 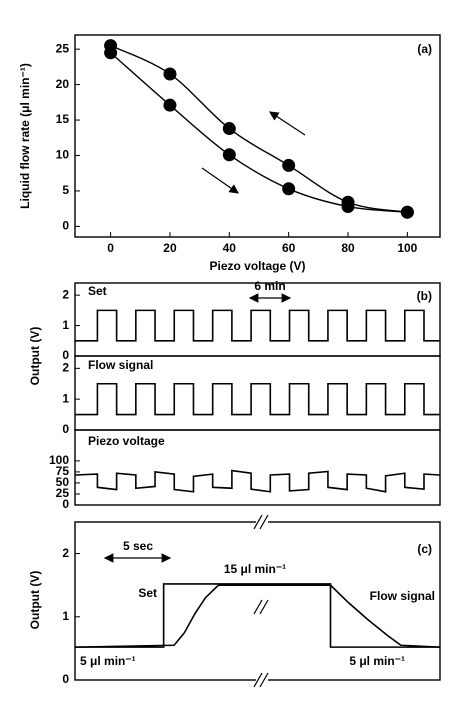 What do you see at coordinates (126, 441) in the screenshot?
I see `annotation: Piezo voltage` at bounding box center [126, 441].